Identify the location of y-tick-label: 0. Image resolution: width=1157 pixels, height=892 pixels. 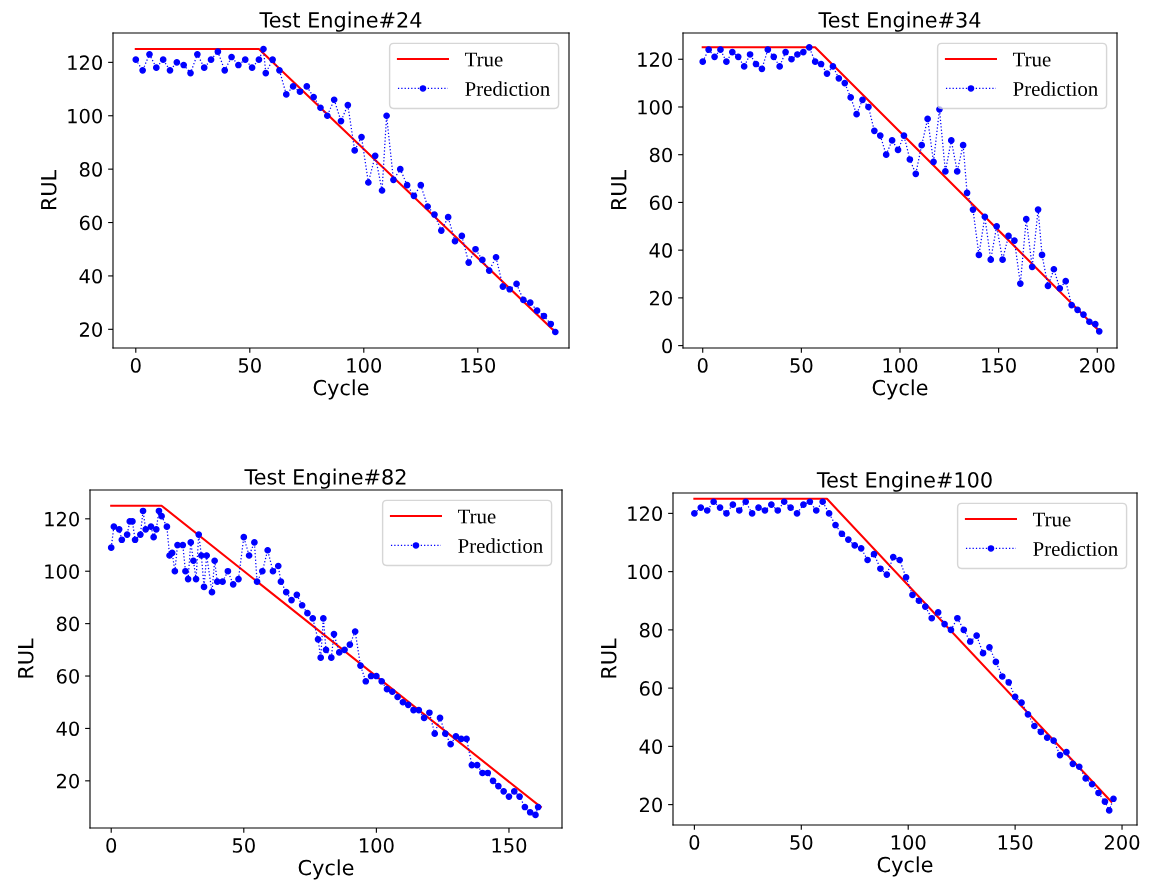
(667, 346).